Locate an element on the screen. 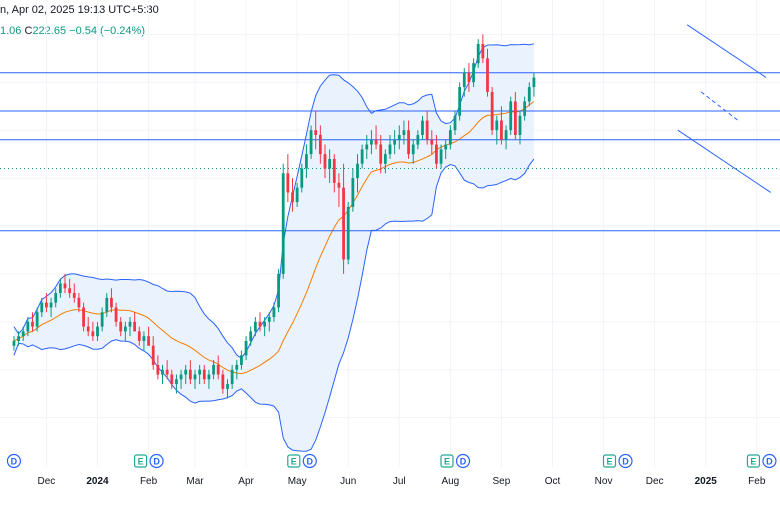 This screenshot has height=516, width=780. close-key: C is located at coordinates (28, 31).